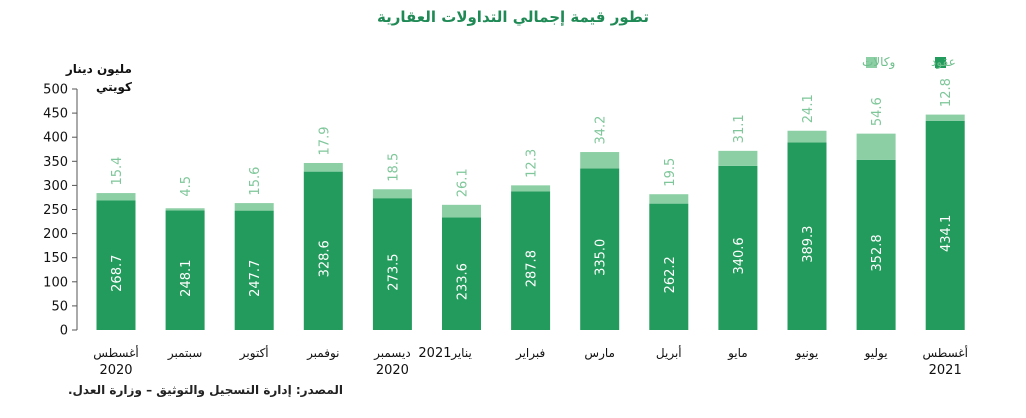 The image size is (1026, 418). I want to click on x-category-label: سبتمبر, so click(184, 353).